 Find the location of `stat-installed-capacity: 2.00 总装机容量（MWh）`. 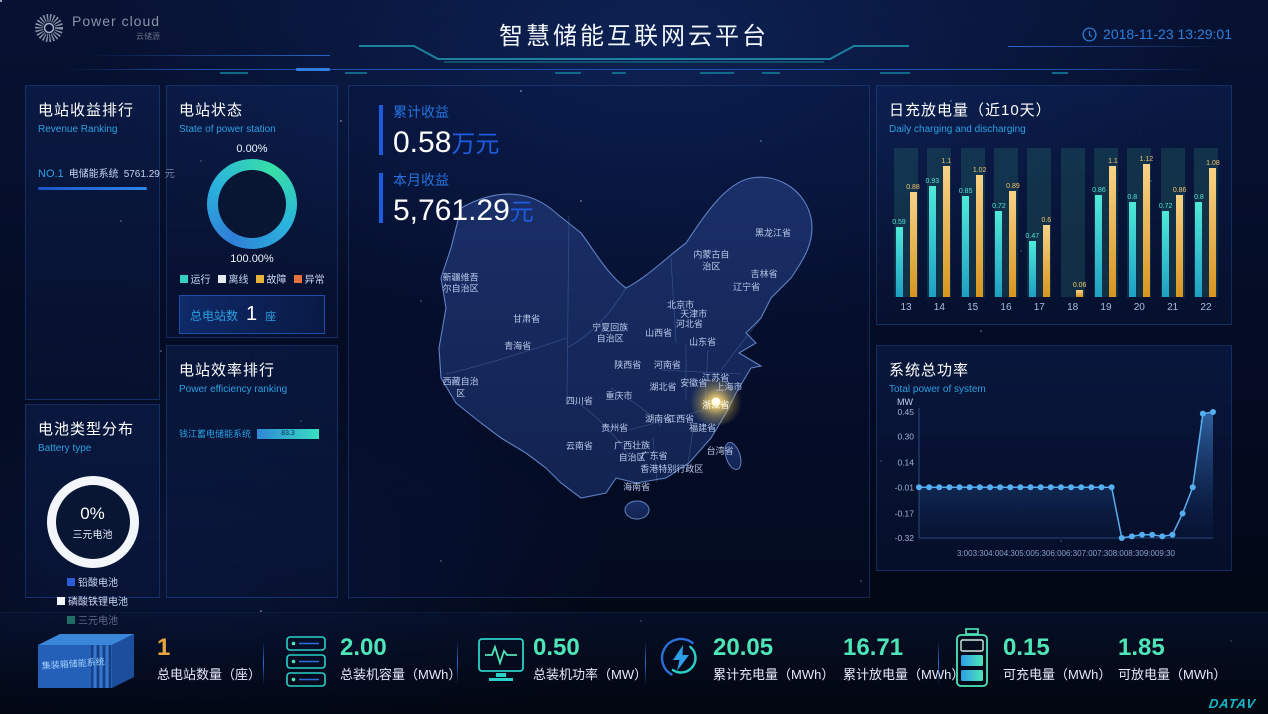

stat-installed-capacity: 2.00 总装机容量（MWh） is located at coordinates (401, 658).